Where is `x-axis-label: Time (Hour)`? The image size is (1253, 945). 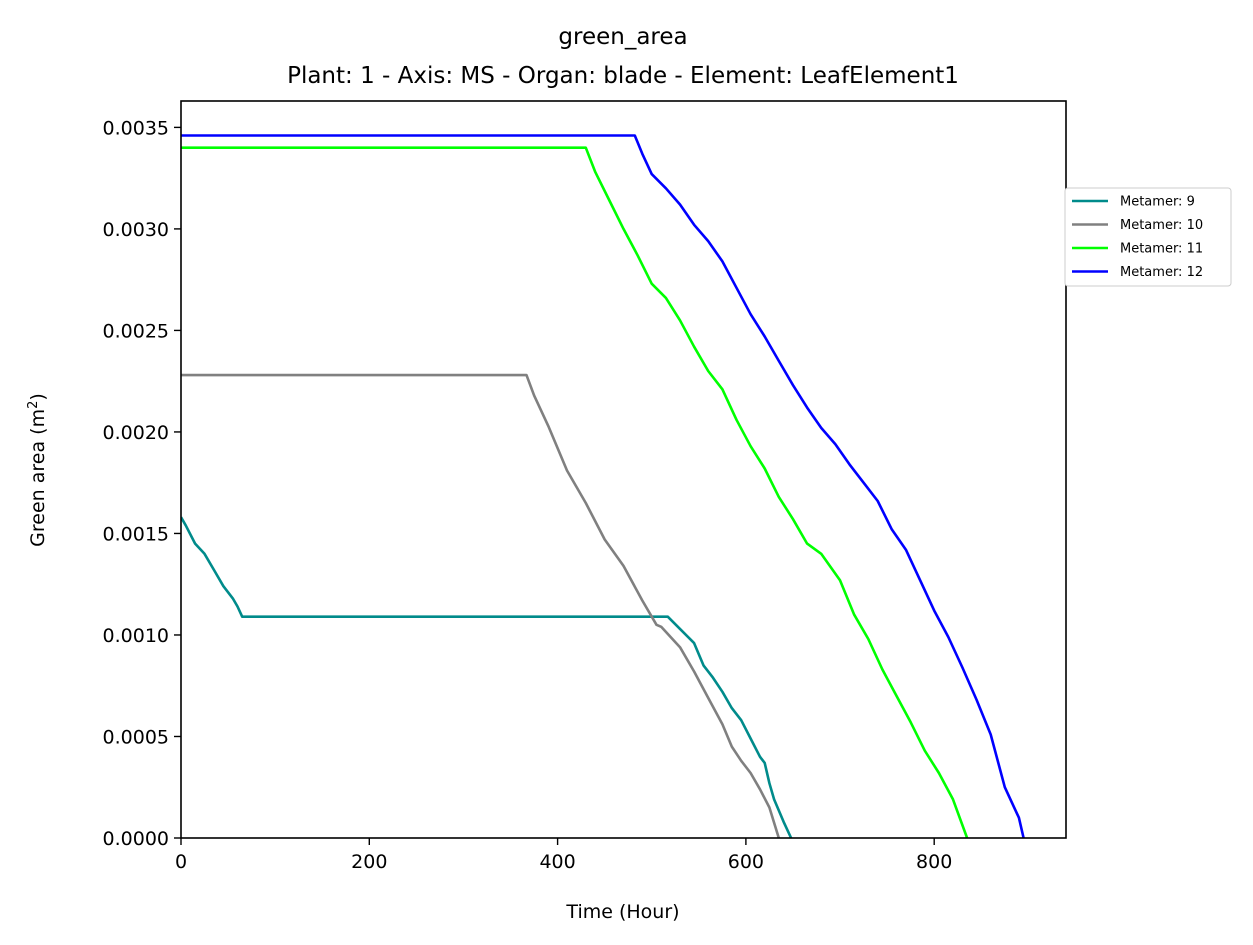 x-axis-label: Time (Hour) is located at coordinates (622, 912).